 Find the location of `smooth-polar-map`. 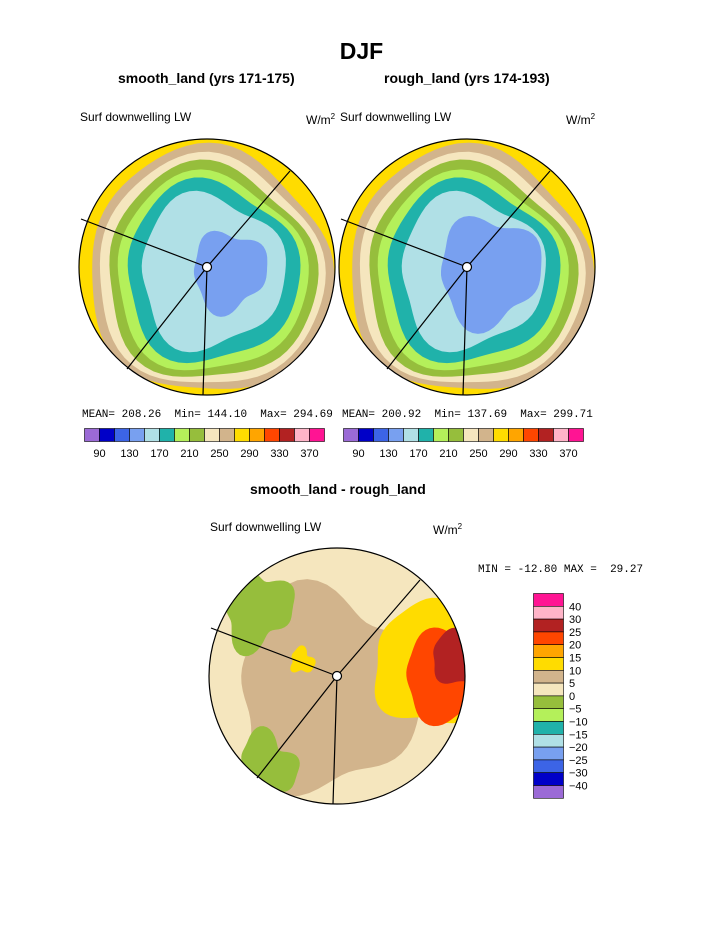

smooth-polar-map is located at coordinates (207, 267).